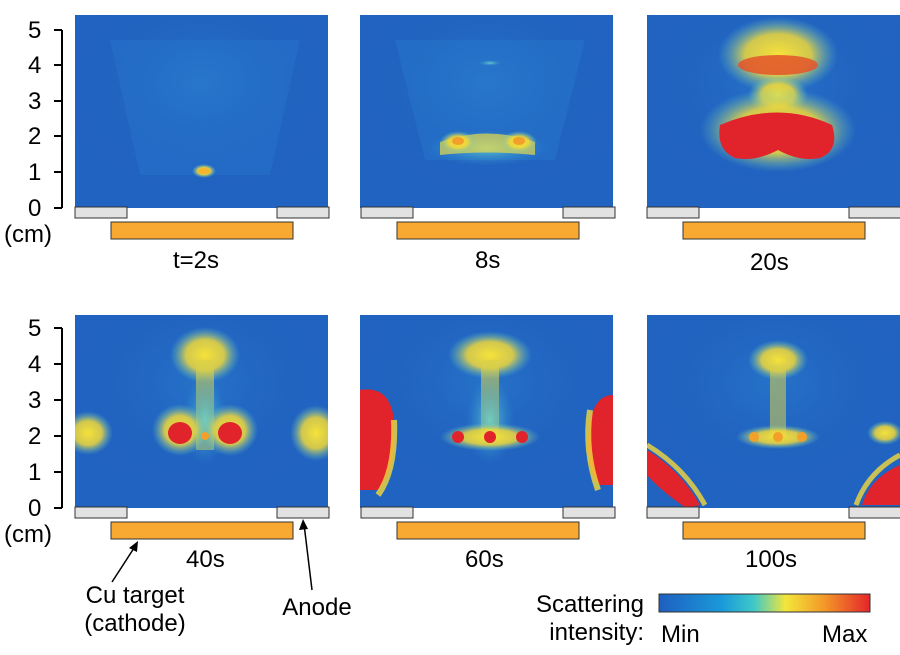 The image size is (900, 655). Describe the element at coordinates (35, 136) in the screenshot. I see `tick-label-top-2: 2` at that location.